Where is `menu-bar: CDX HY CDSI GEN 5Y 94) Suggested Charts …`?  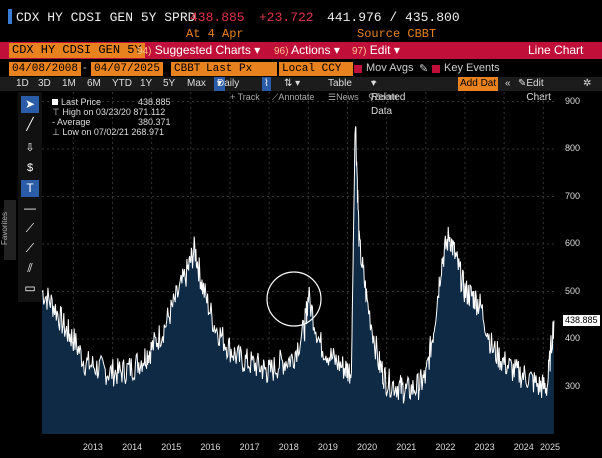 menu-bar: CDX HY CDSI GEN 5Y 94) Suggested Charts … is located at coordinates (301, 50).